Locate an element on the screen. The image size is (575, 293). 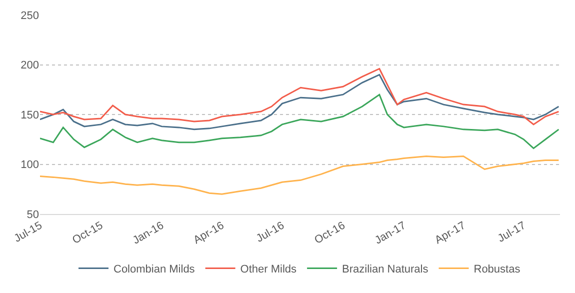
y-tick-label: 150 is located at coordinates (29, 115).